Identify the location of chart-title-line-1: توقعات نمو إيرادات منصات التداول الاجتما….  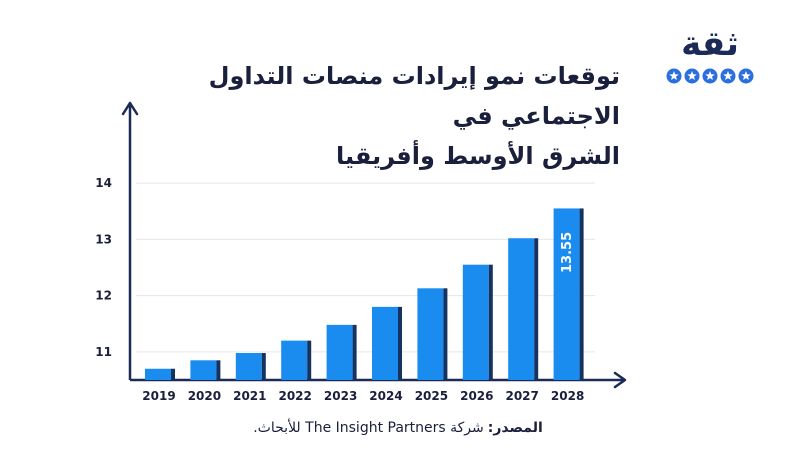
(414, 96).